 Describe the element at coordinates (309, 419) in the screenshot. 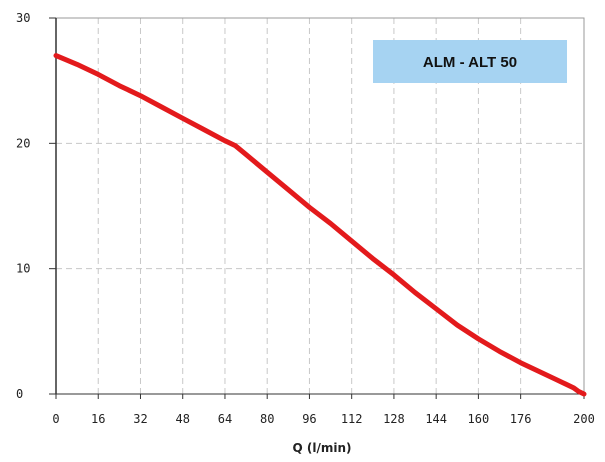

I see `x-tick-label: 96` at that location.